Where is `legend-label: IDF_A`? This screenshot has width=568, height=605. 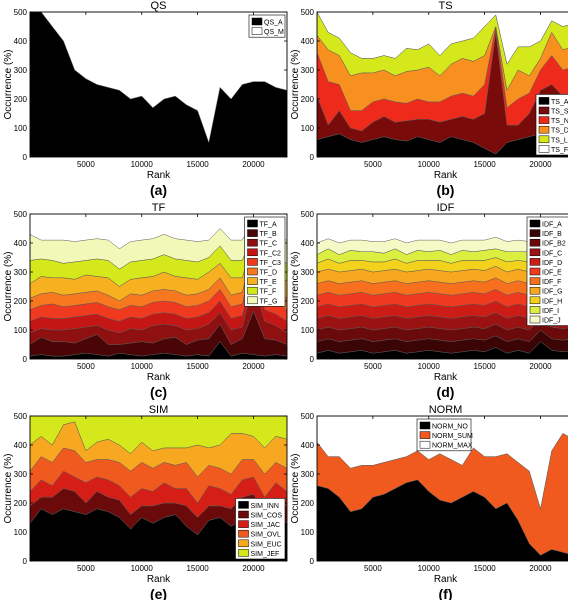 legend-label: IDF_A is located at coordinates (552, 225).